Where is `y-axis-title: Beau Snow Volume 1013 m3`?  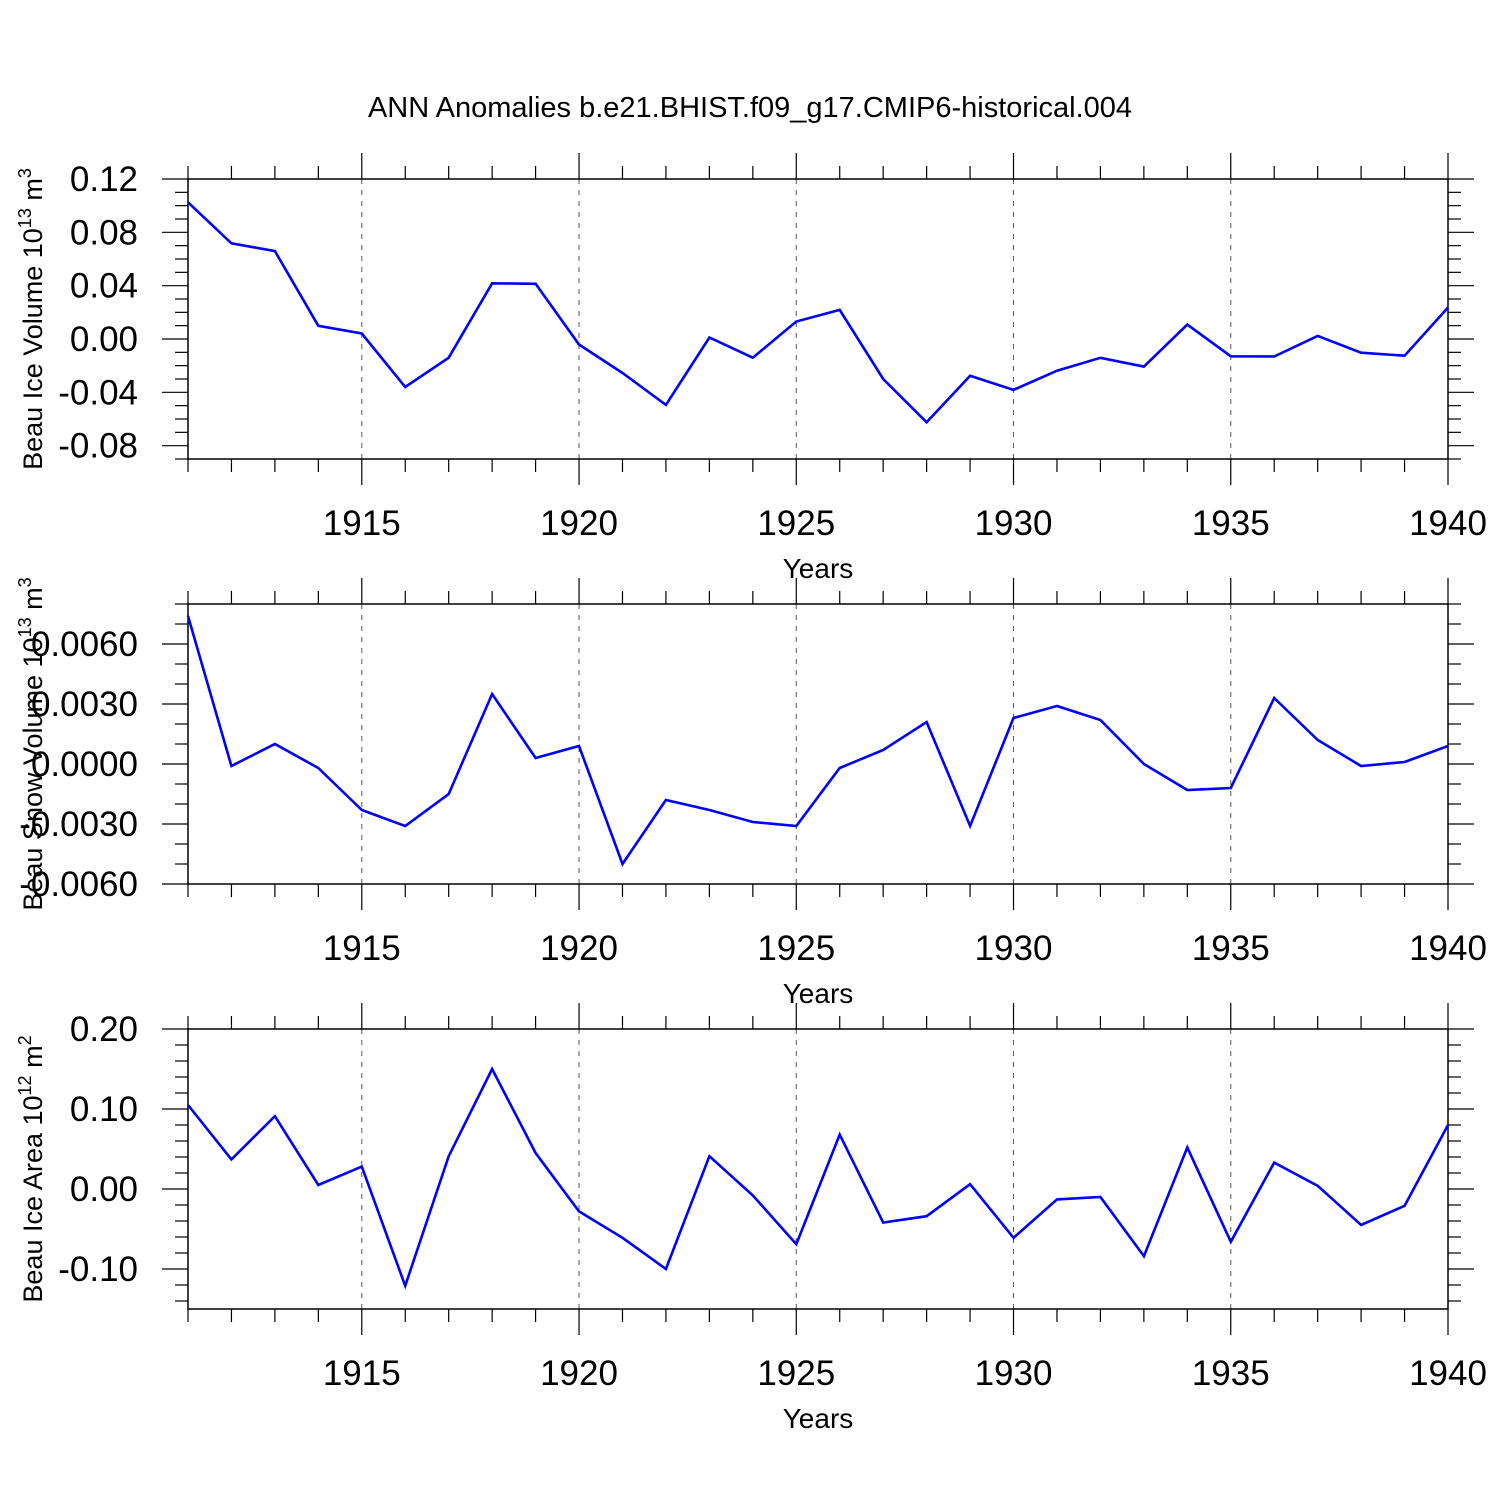 y-axis-title: Beau Snow Volume 1013 m3 is located at coordinates (31, 743).